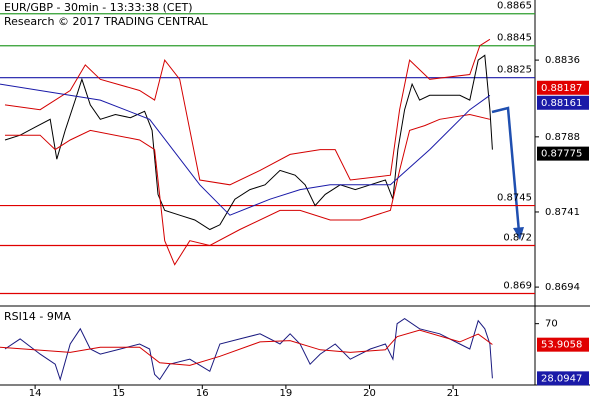 The height and width of the screenshot is (400, 590). Describe the element at coordinates (202, 393) in the screenshot. I see `x-tick-label: 16` at that location.